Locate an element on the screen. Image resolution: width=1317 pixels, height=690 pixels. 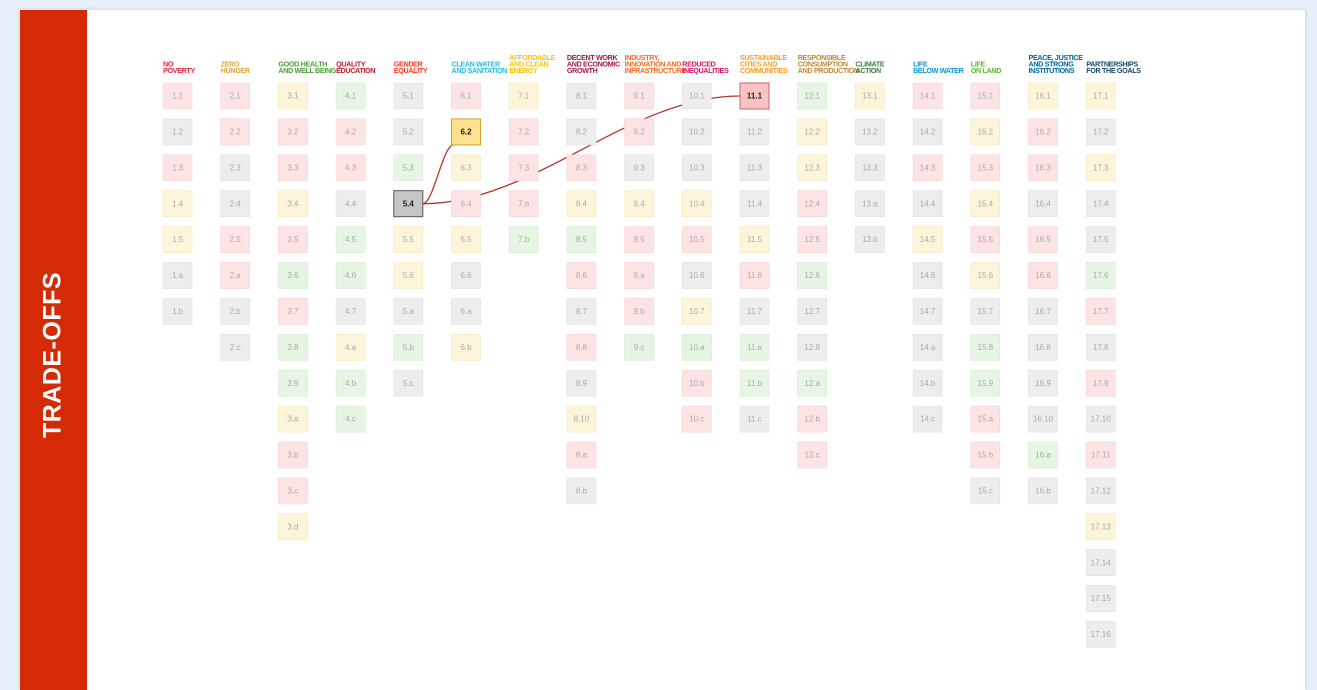
target-code: 10.3 is located at coordinates (697, 167).